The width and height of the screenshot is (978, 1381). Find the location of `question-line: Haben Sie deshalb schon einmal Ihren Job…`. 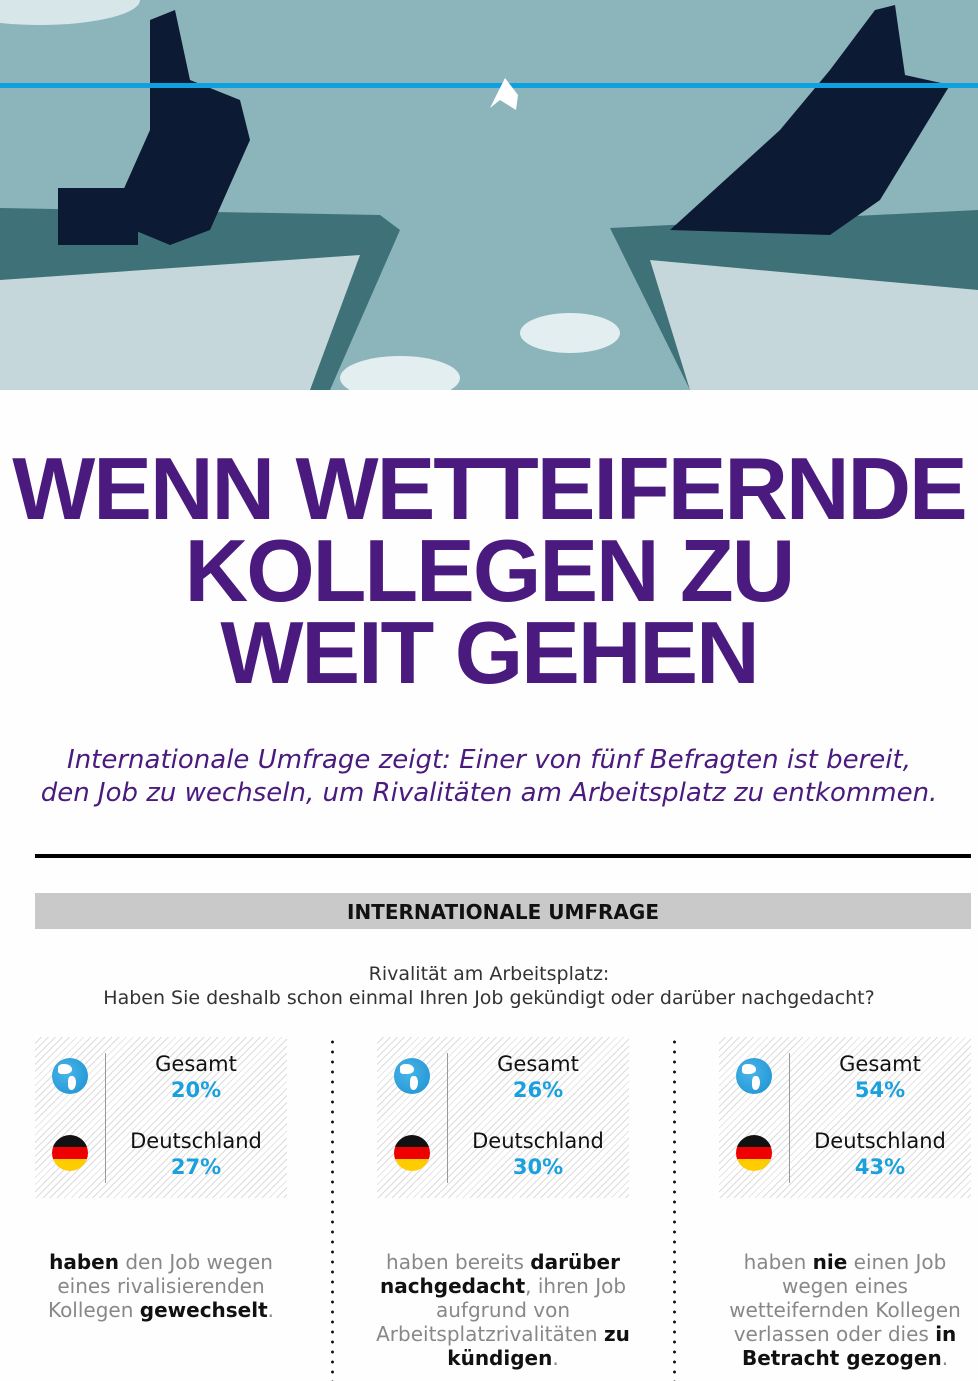

question-line: Haben Sie deshalb schon einmal Ihren Job… is located at coordinates (489, 998).